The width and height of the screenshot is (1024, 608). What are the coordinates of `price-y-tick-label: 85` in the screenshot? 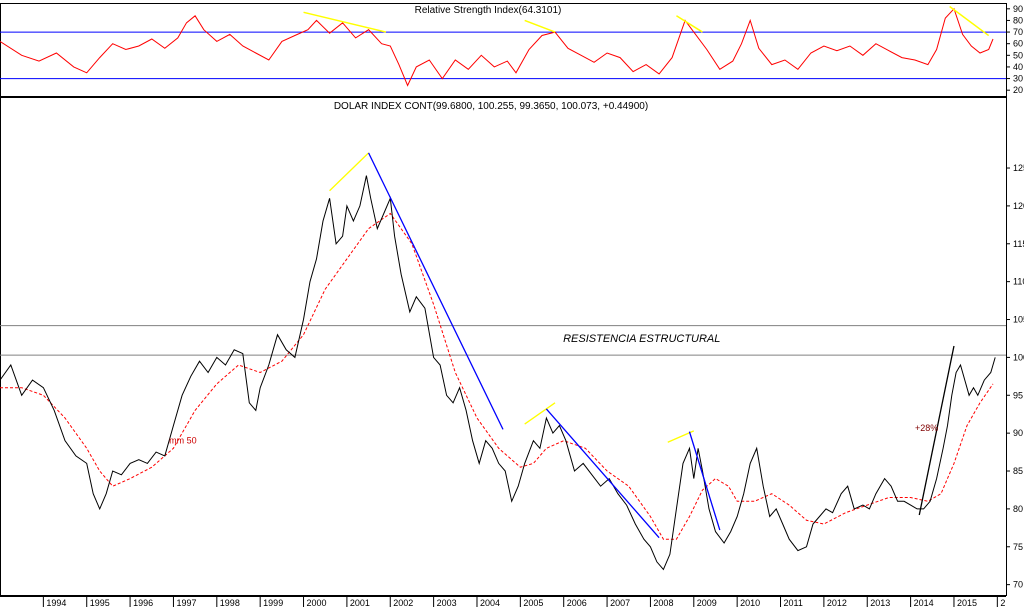 It's located at (1018, 471).